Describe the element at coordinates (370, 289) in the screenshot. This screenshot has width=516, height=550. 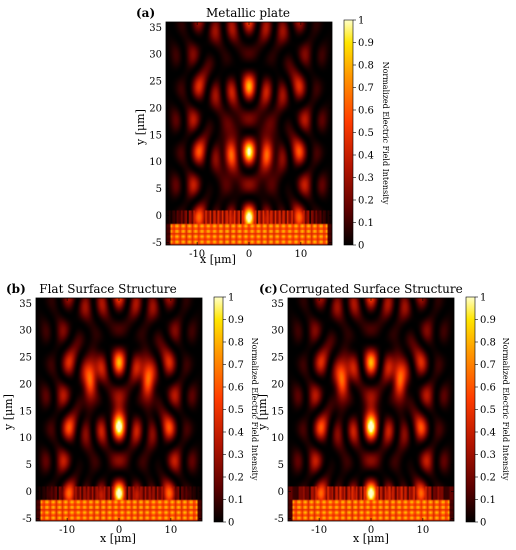
I see `chart-title: Corrugated Surface Structure` at that location.